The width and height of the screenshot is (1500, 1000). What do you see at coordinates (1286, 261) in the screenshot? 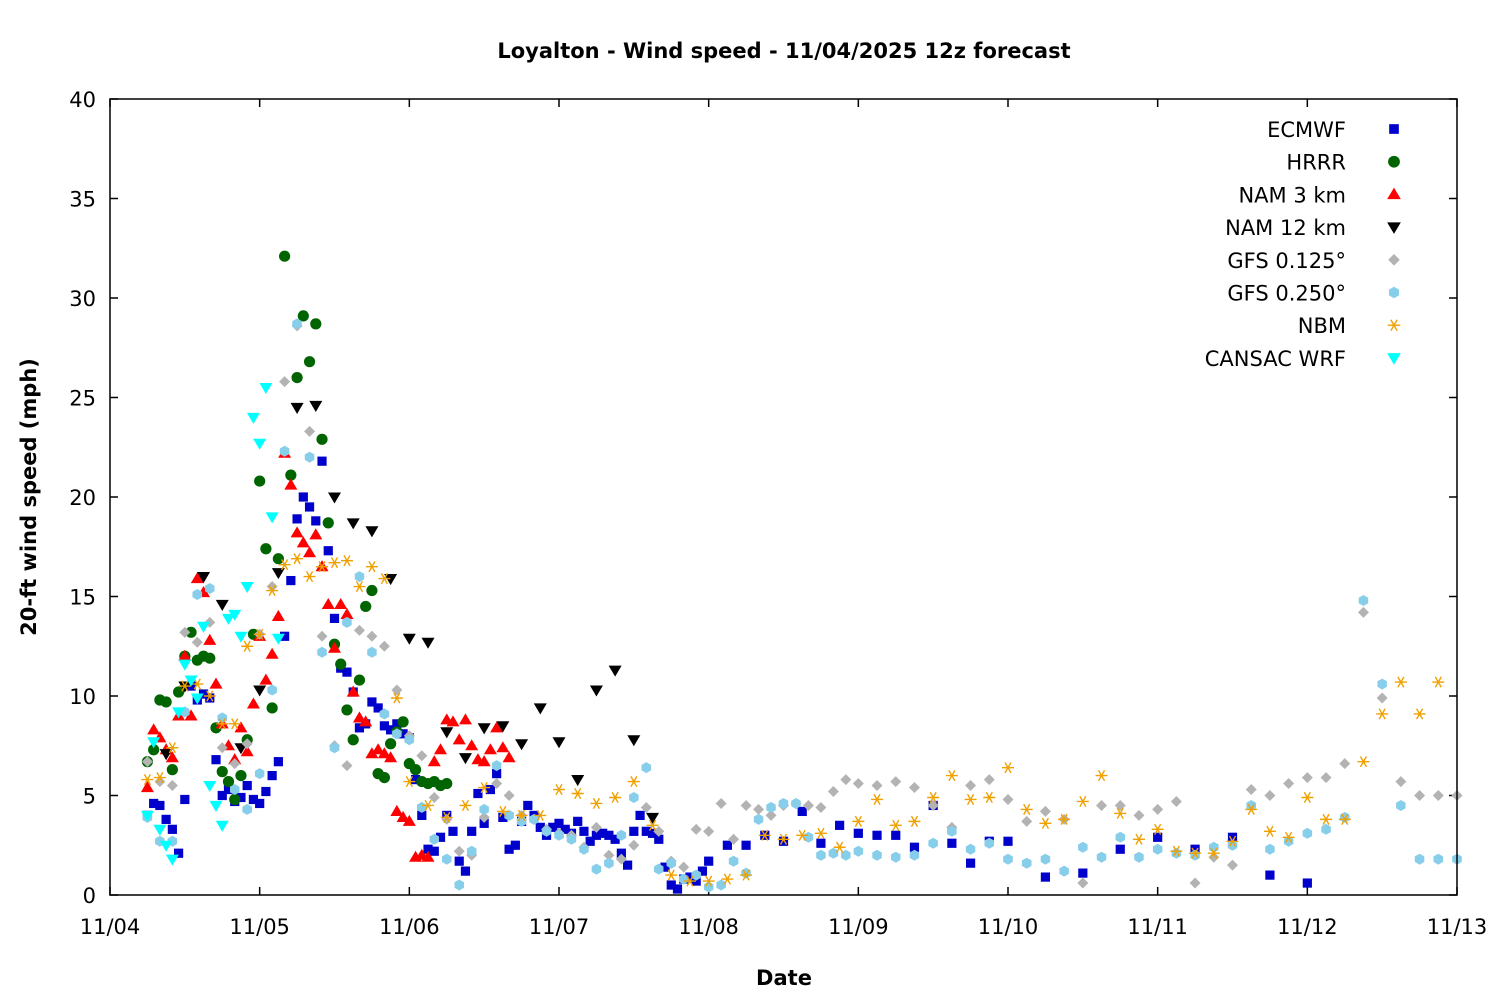
I see `legend-label: GFS 0.125°` at bounding box center [1286, 261].